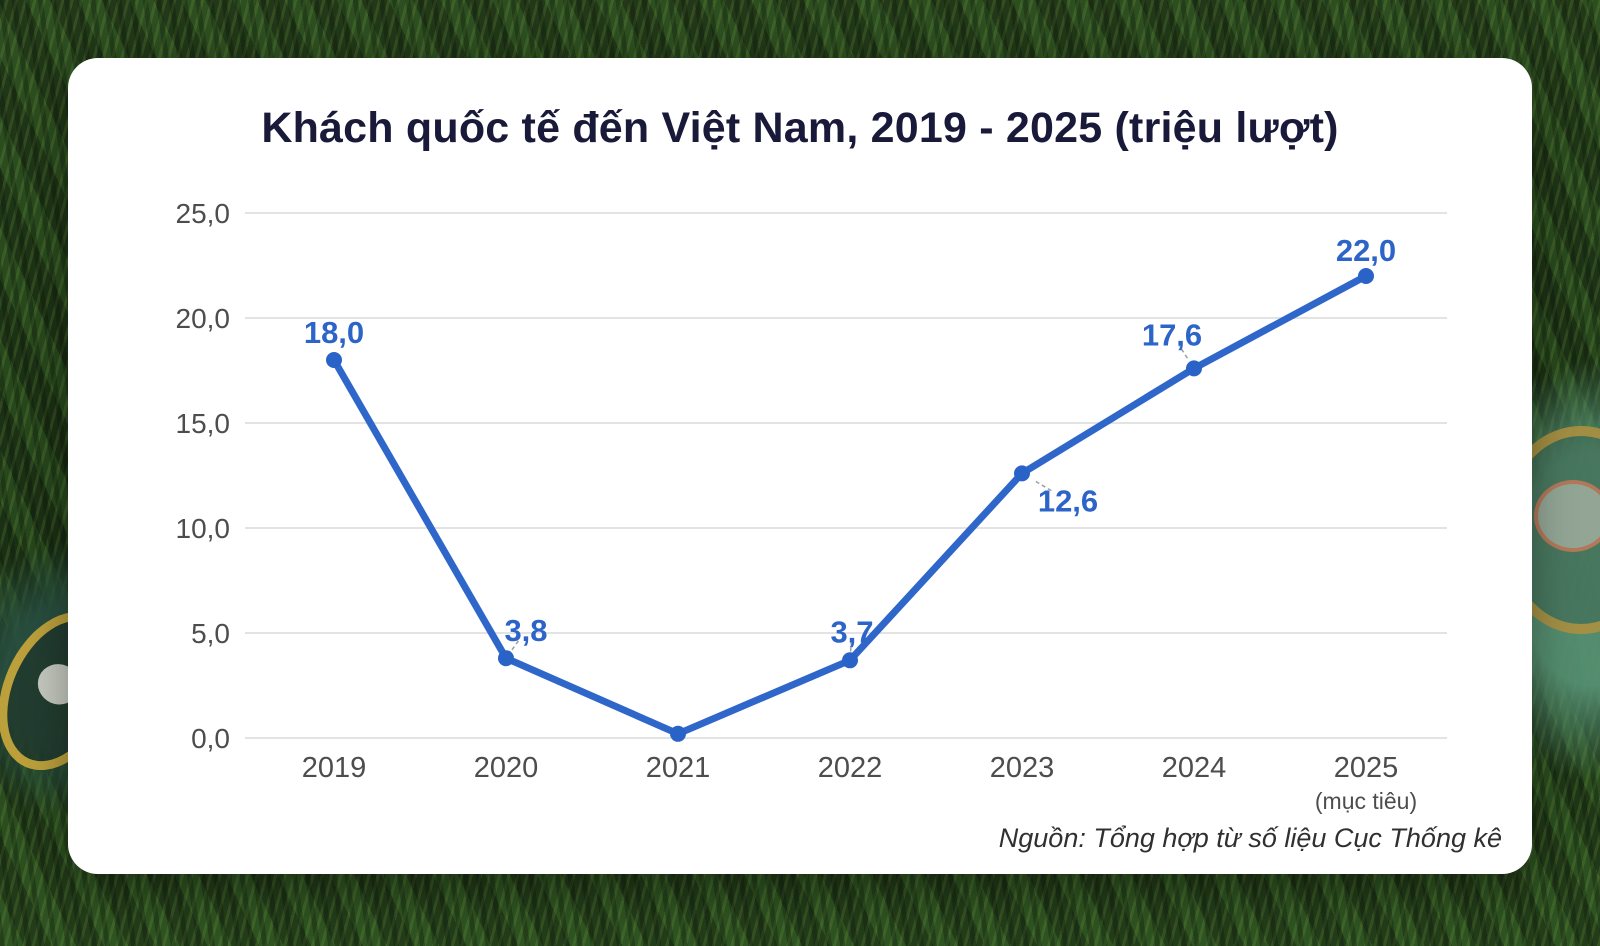 Image resolution: width=1600 pixels, height=946 pixels. Describe the element at coordinates (203, 423) in the screenshot. I see `y-axis-tick-label: 15,0` at that location.